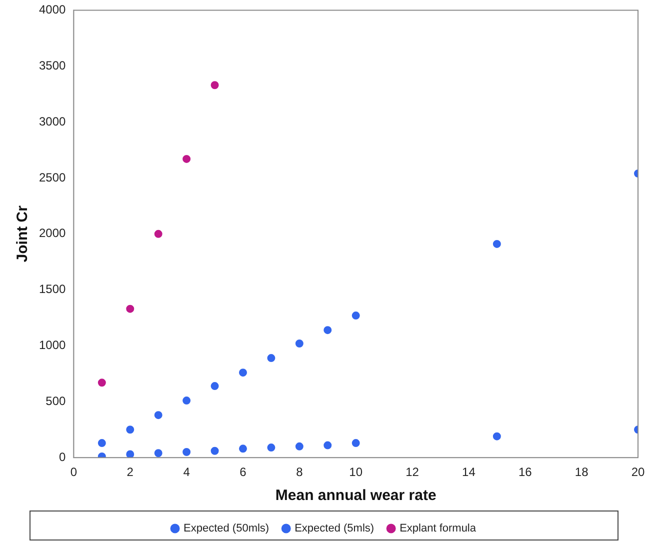 The height and width of the screenshot is (548, 652). Describe the element at coordinates (52, 65) in the screenshot. I see `y-tick-label: 3500` at that location.